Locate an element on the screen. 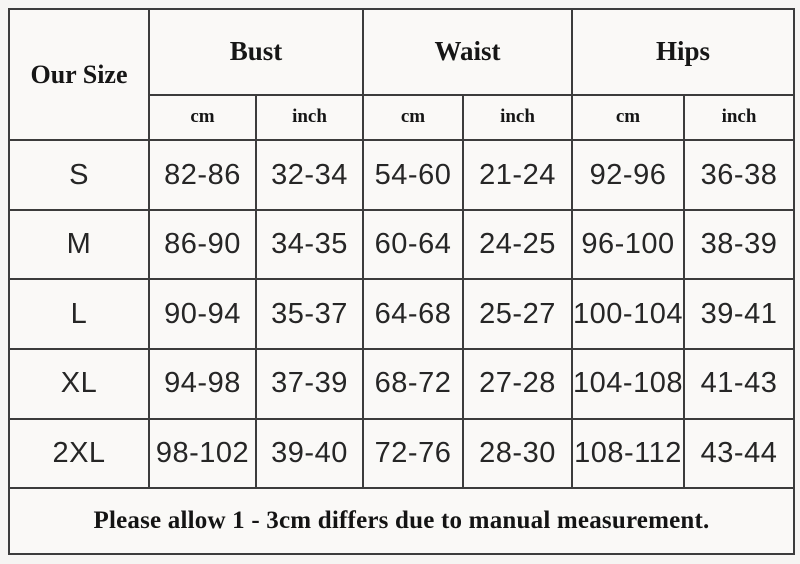  hips-inch-value: 39-41 is located at coordinates (739, 314).